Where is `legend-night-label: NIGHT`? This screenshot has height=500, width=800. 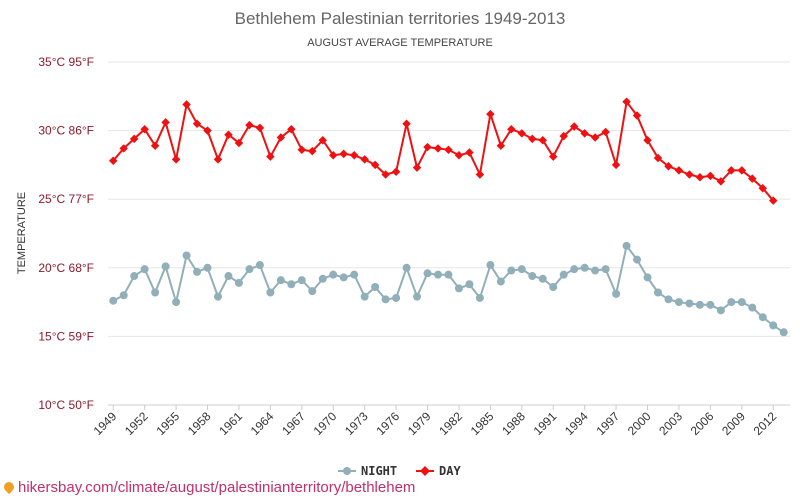 legend-night-label: NIGHT is located at coordinates (379, 471).